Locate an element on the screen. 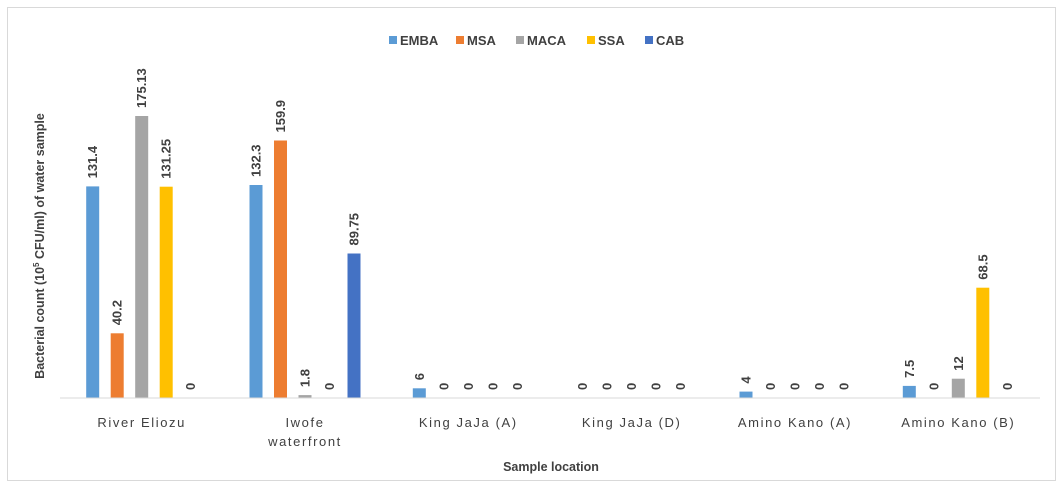  legend-label-maca: MACA is located at coordinates (547, 40).